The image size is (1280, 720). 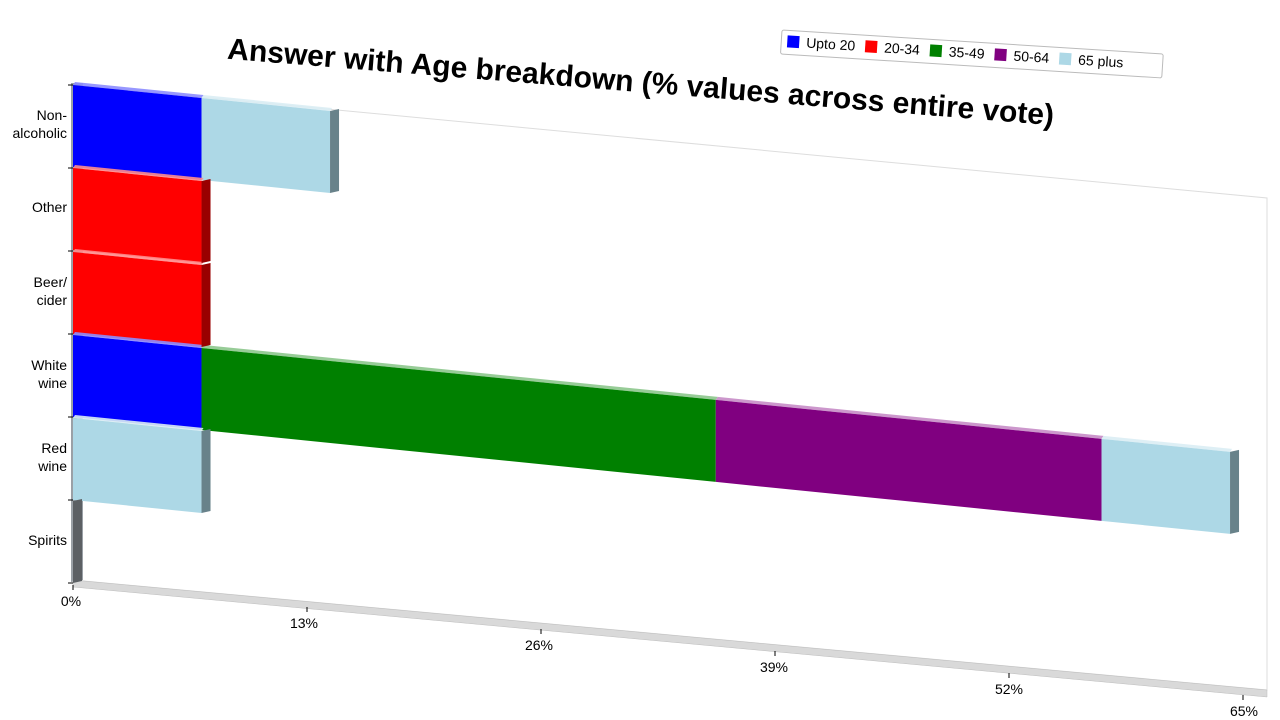 I want to click on category-label: White, so click(x=49, y=365).